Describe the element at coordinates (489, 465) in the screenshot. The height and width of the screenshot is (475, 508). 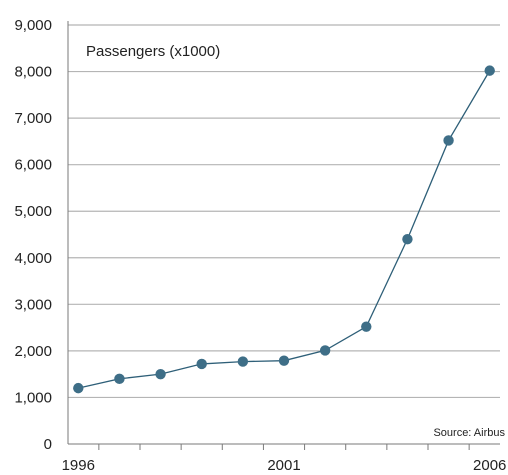
I see `x-tick-label: 2006` at that location.